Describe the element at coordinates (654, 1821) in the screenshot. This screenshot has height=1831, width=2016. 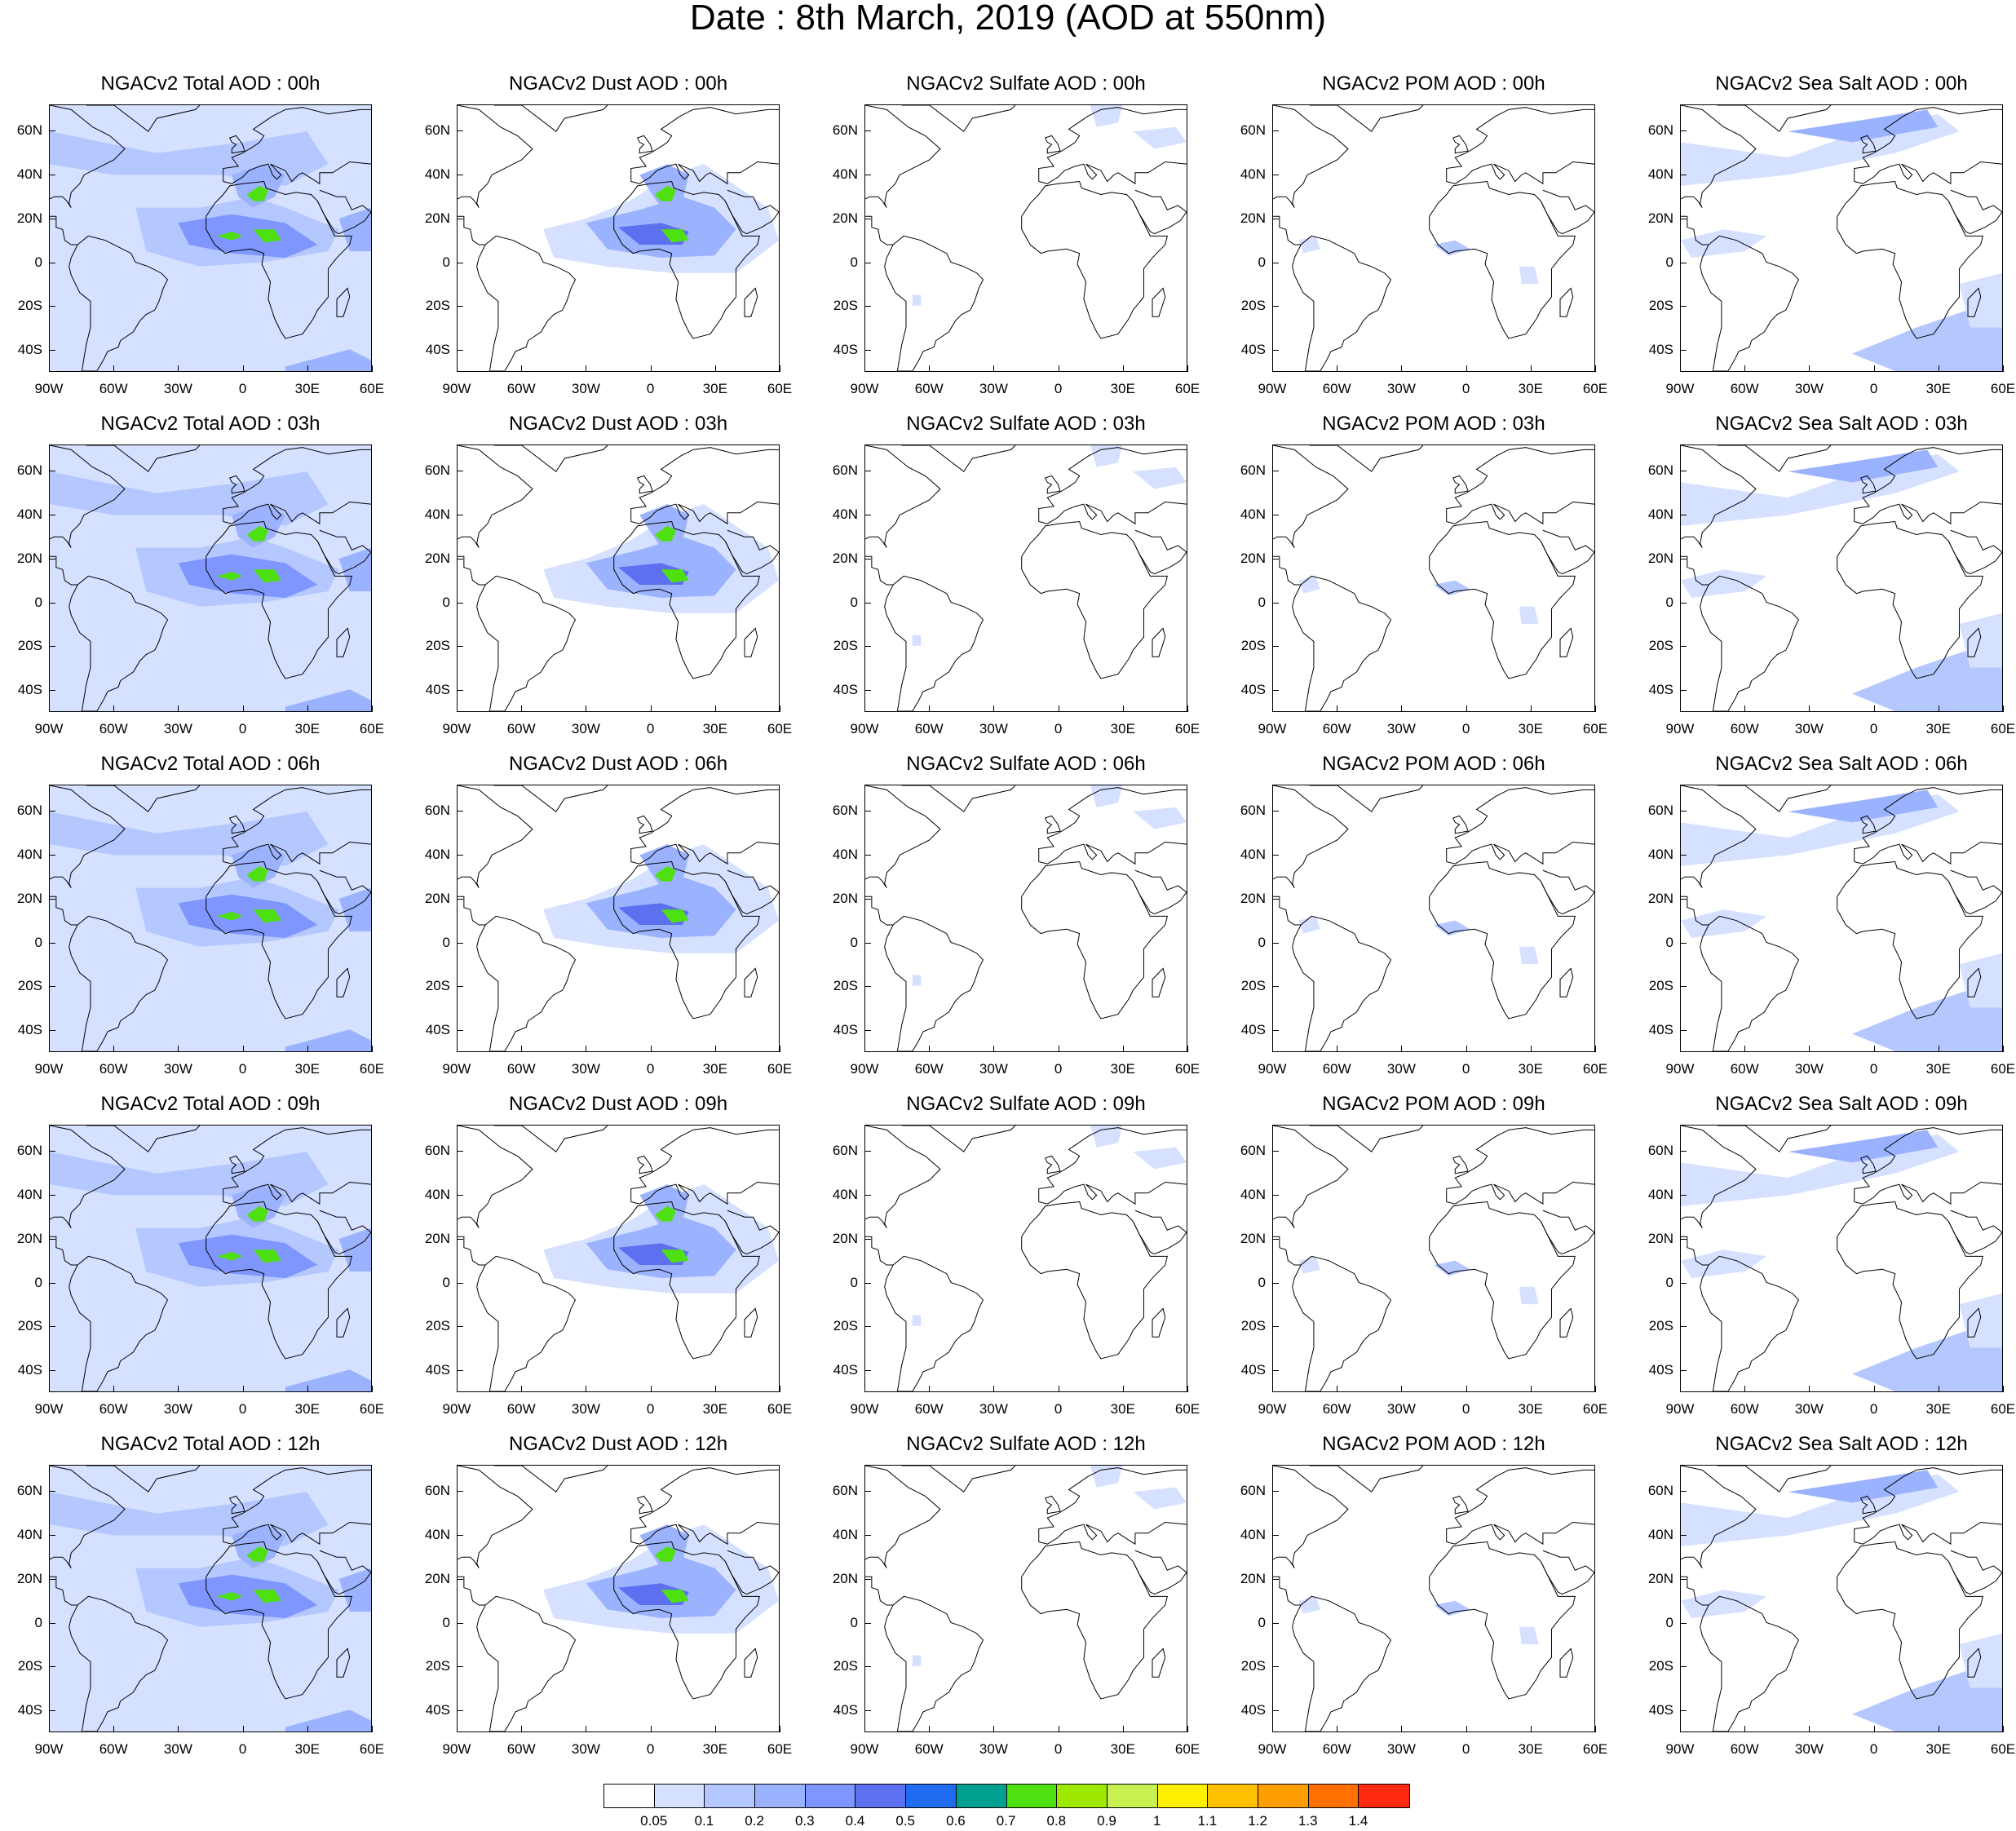
I see `colorbar-label: 0.05` at that location.